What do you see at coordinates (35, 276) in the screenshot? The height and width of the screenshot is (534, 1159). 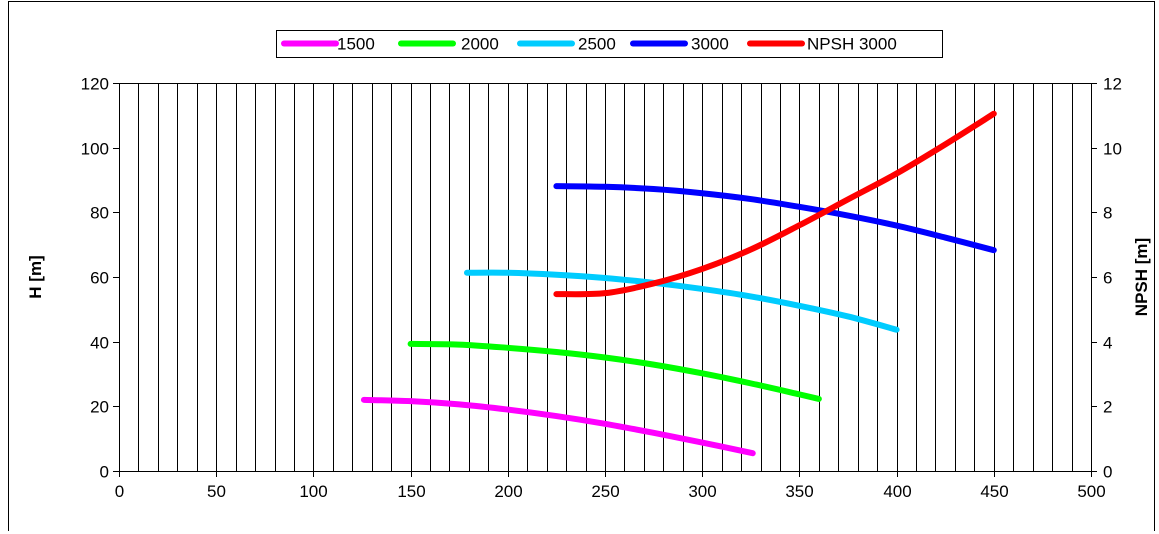 I see `y-axis-title: H [m]` at bounding box center [35, 276].